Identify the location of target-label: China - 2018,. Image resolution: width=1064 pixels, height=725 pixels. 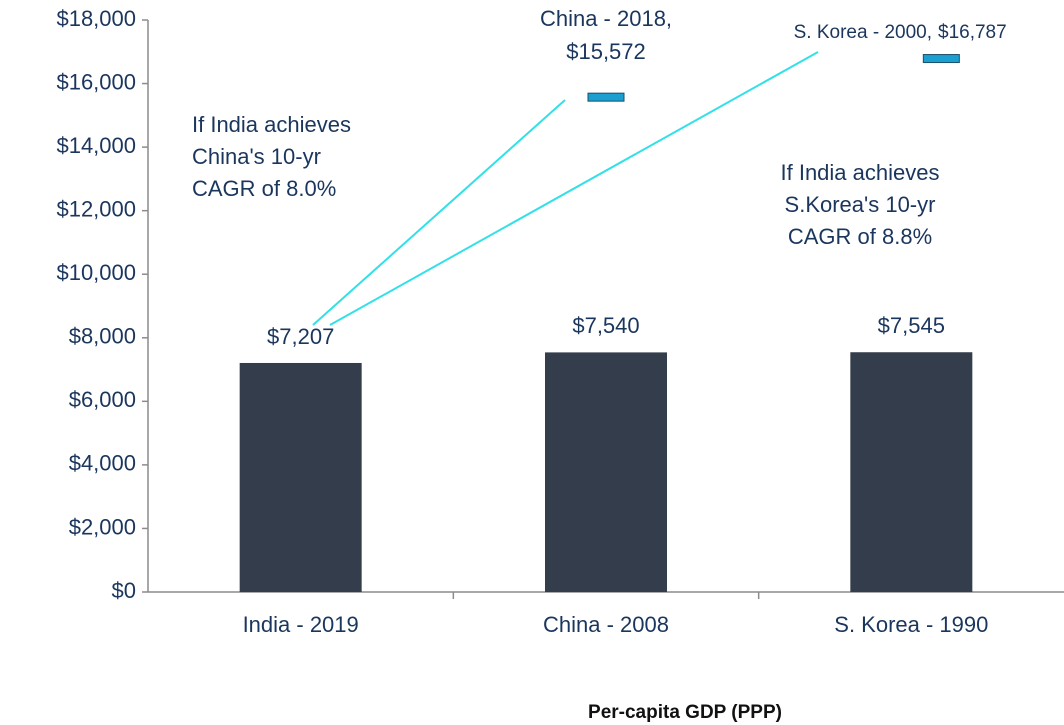
(606, 18).